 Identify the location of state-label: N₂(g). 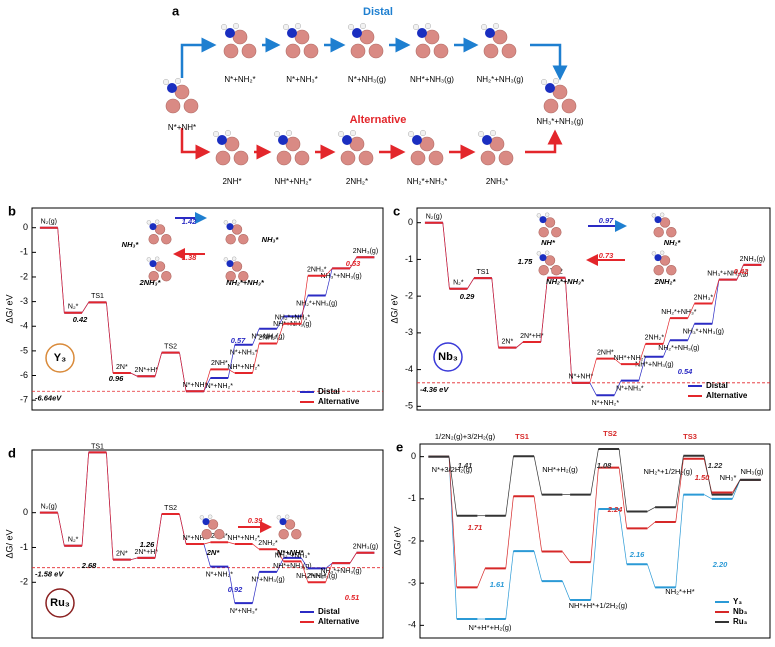
(49, 507).